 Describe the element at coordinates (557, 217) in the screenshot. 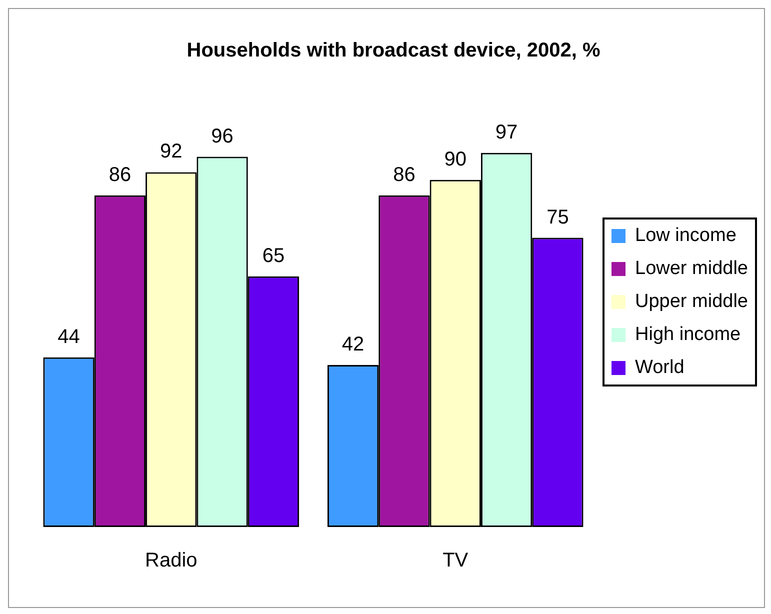

I see `data-label: 75` at that location.